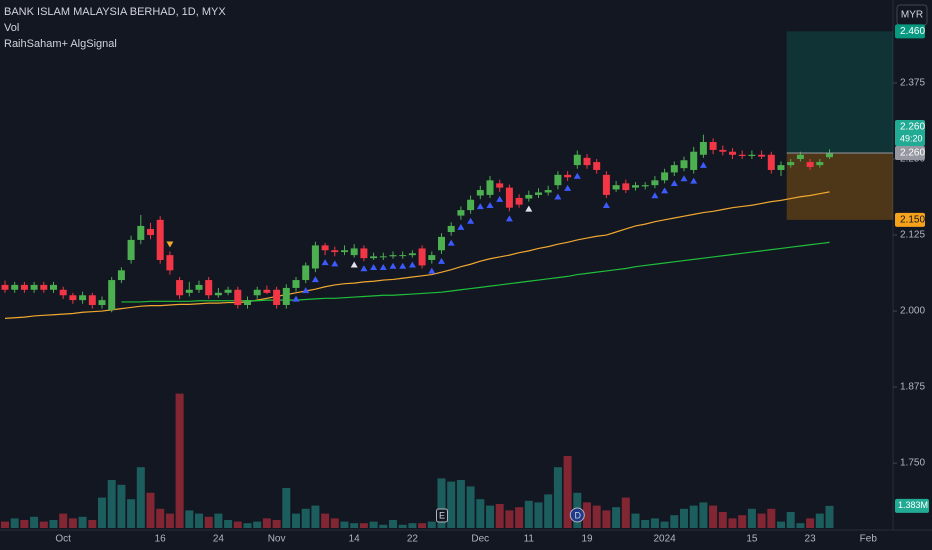 The image size is (932, 550). I want to click on y-tick-label: 2.000, so click(912, 311).